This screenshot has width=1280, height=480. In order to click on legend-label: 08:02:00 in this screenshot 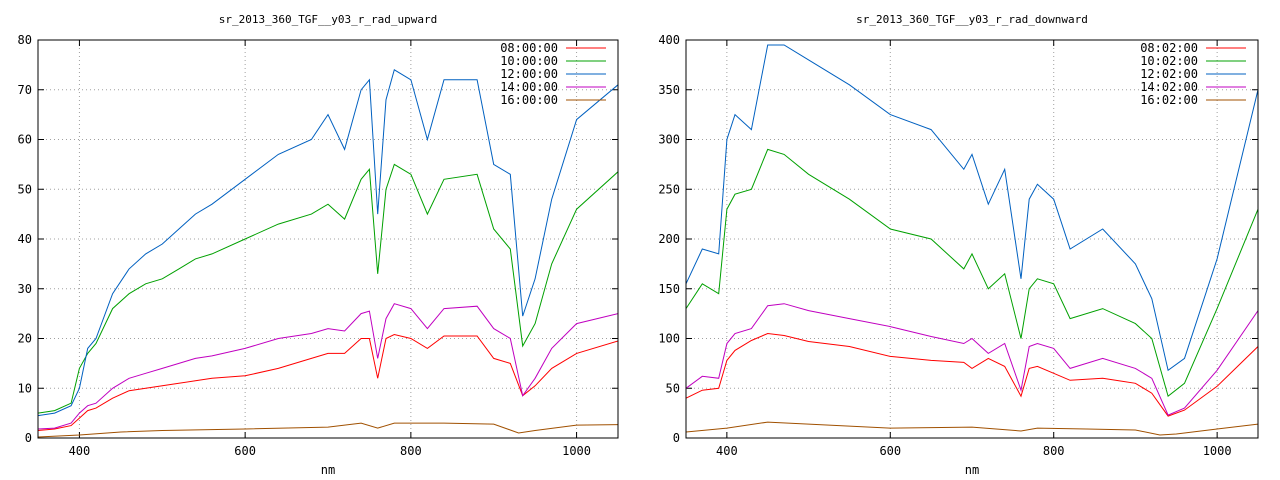, I will do `click(1169, 48)`.